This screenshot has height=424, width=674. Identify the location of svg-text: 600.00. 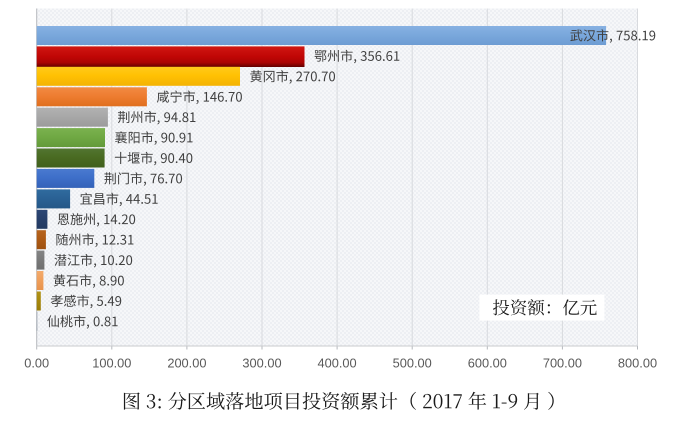
(487, 362).